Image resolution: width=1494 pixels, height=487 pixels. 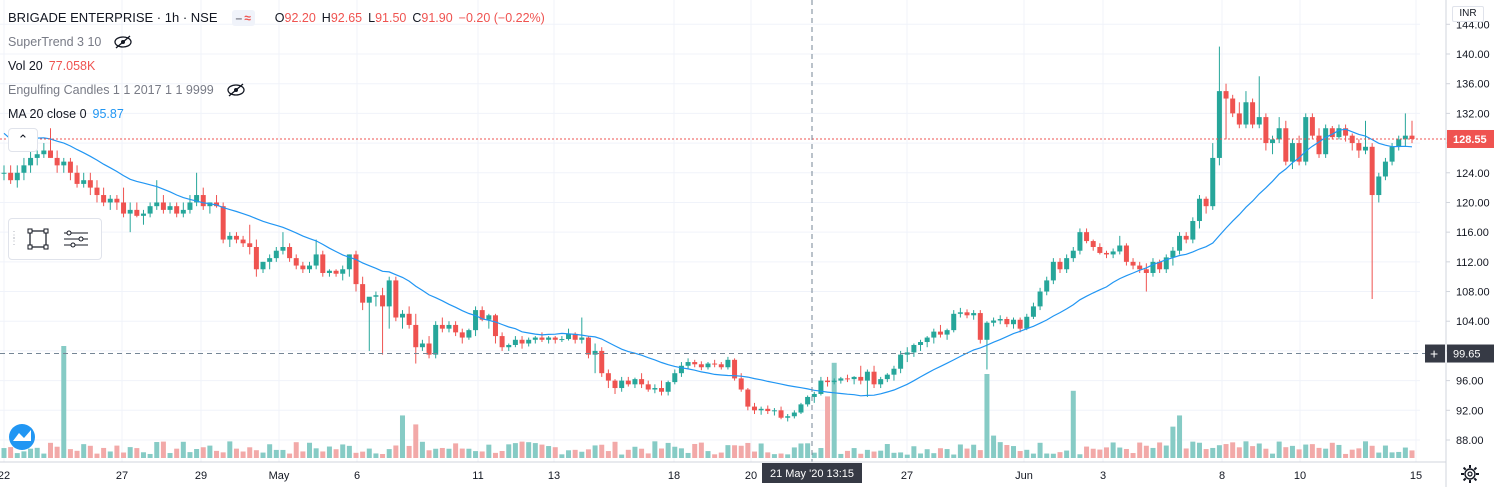 What do you see at coordinates (1468, 14) in the screenshot?
I see `currency-label: INR` at bounding box center [1468, 14].